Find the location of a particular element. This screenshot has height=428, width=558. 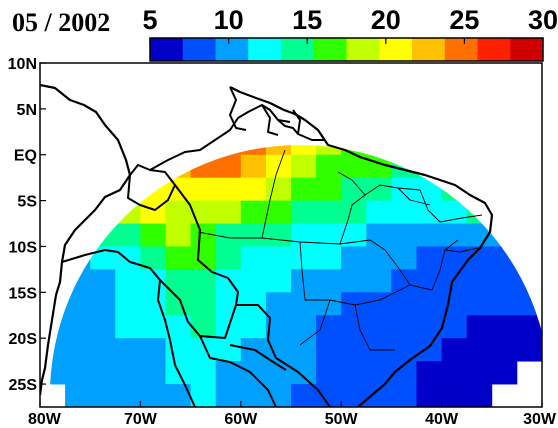

latitude-labels: 10N 5N EQ 5S 10S 15S 20S 25S is located at coordinates (23, 225).